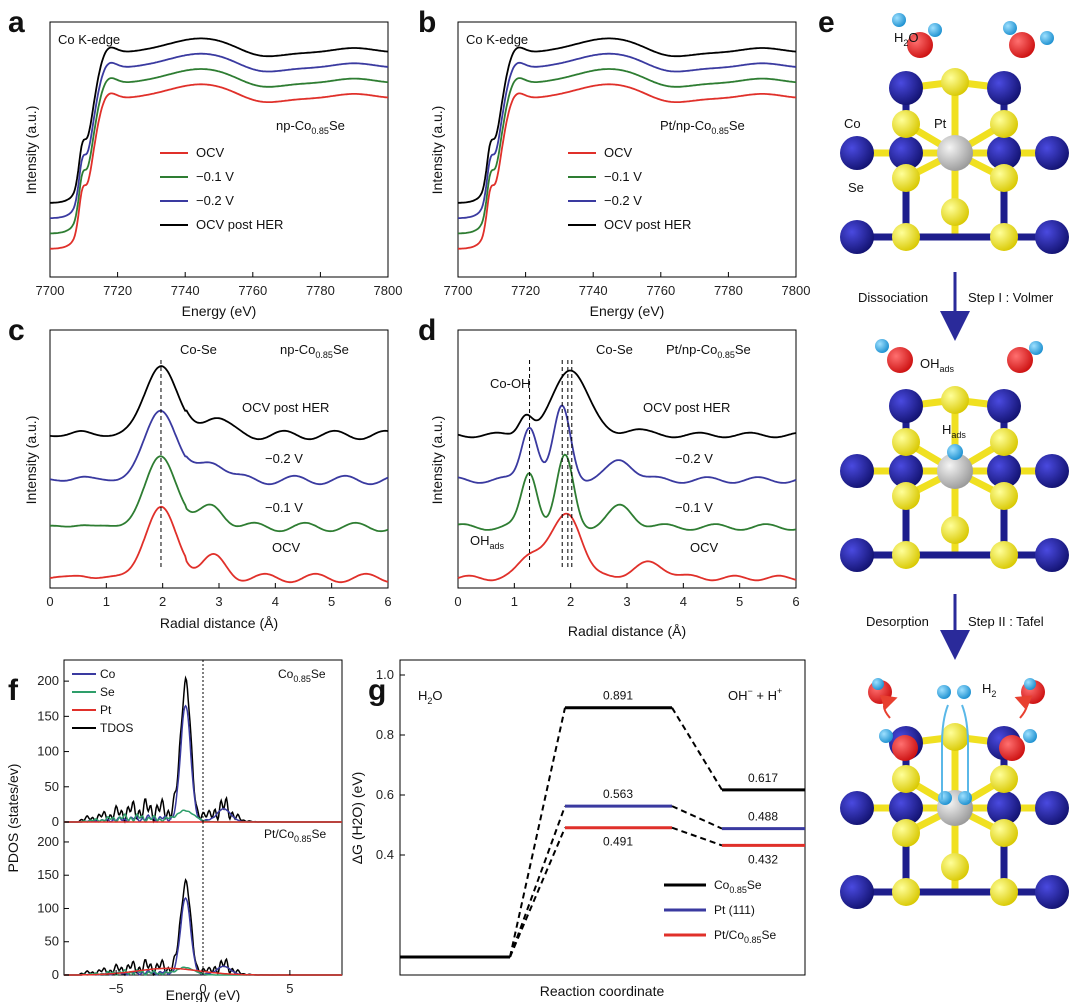 This screenshot has height=1002, width=1080. I want to click on sample-label-b: Pt/np-Co0.85Se, so click(702, 127).